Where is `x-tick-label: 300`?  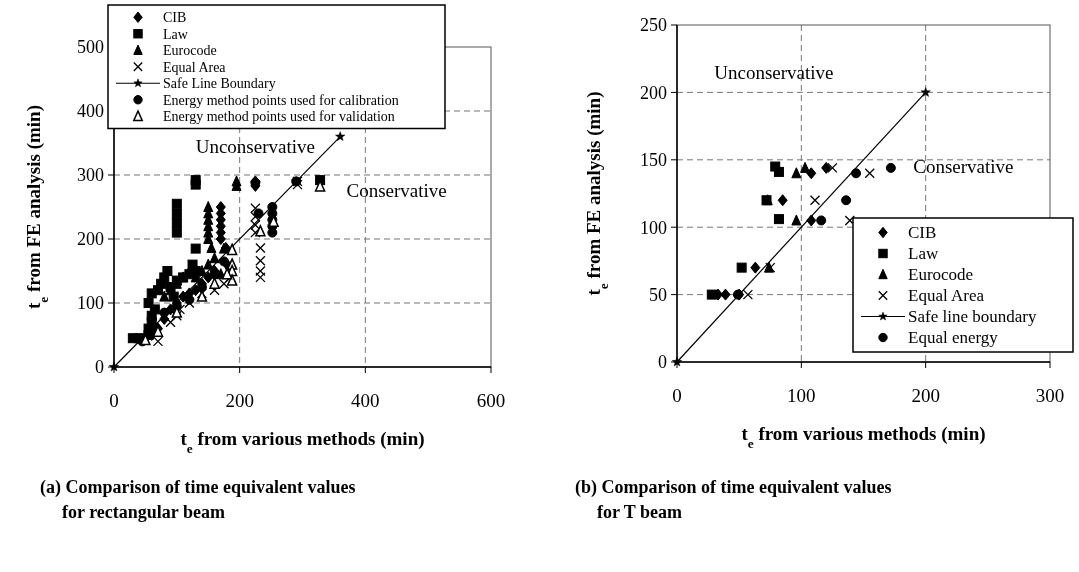 x-tick-label: 300 is located at coordinates (1050, 395).